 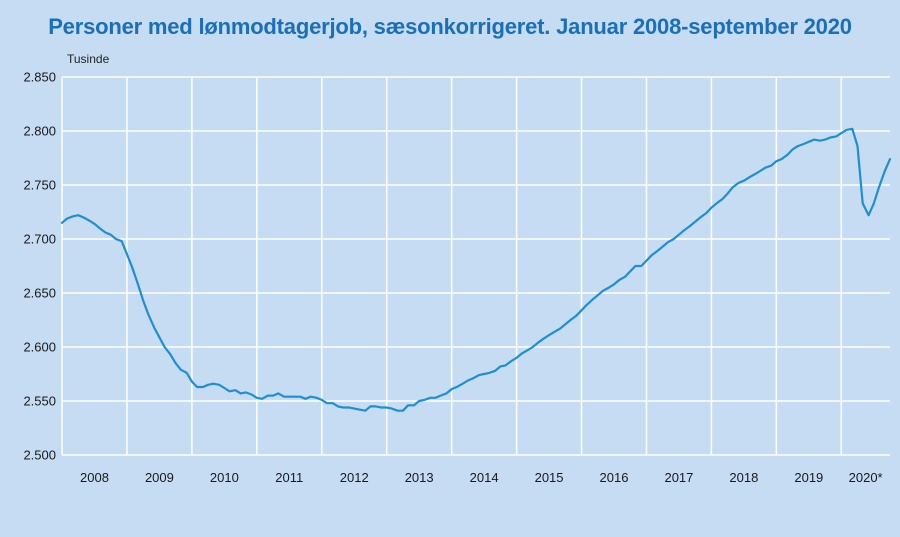 I want to click on x-tick-label: 2014, so click(x=484, y=477).